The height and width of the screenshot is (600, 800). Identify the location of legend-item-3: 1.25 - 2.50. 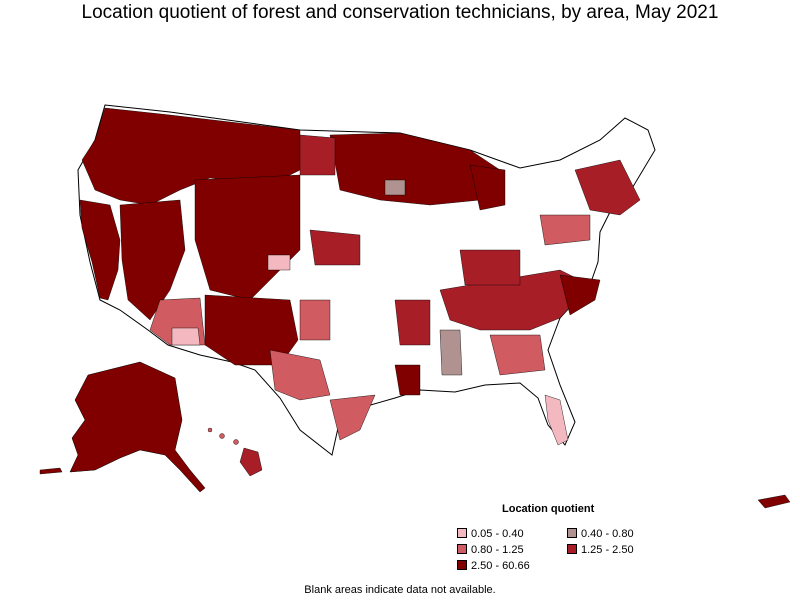
(600, 550).